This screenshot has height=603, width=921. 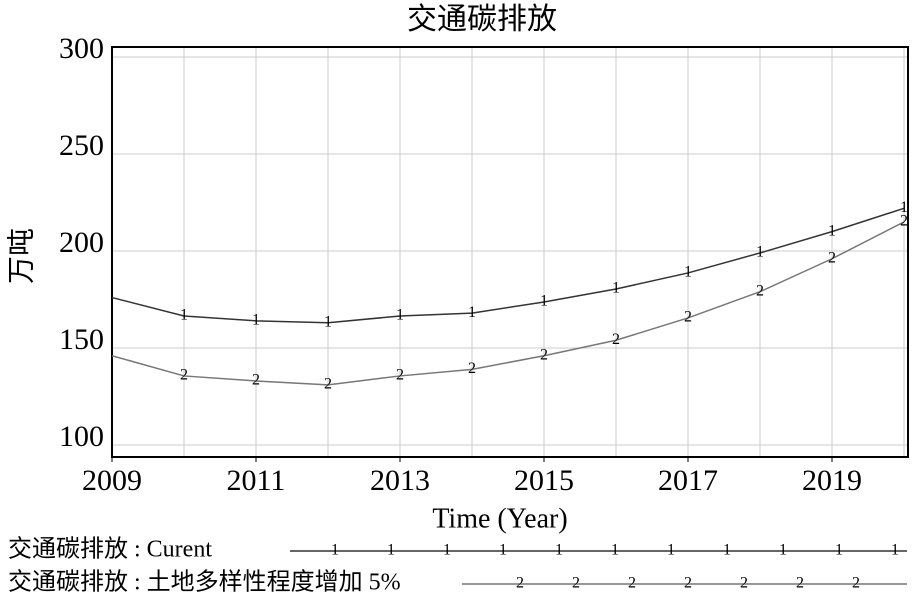 What do you see at coordinates (81, 145) in the screenshot?
I see `y-tick-label: 250` at bounding box center [81, 145].